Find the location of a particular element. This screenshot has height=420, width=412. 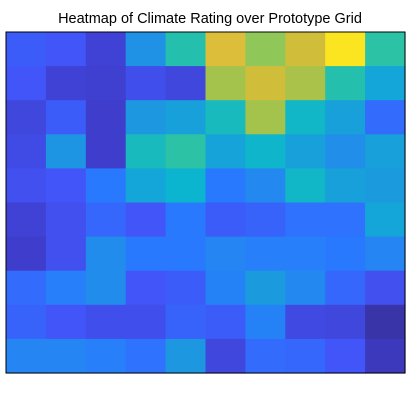

heatmap-cell-r9-c10 is located at coordinates (385, 322).